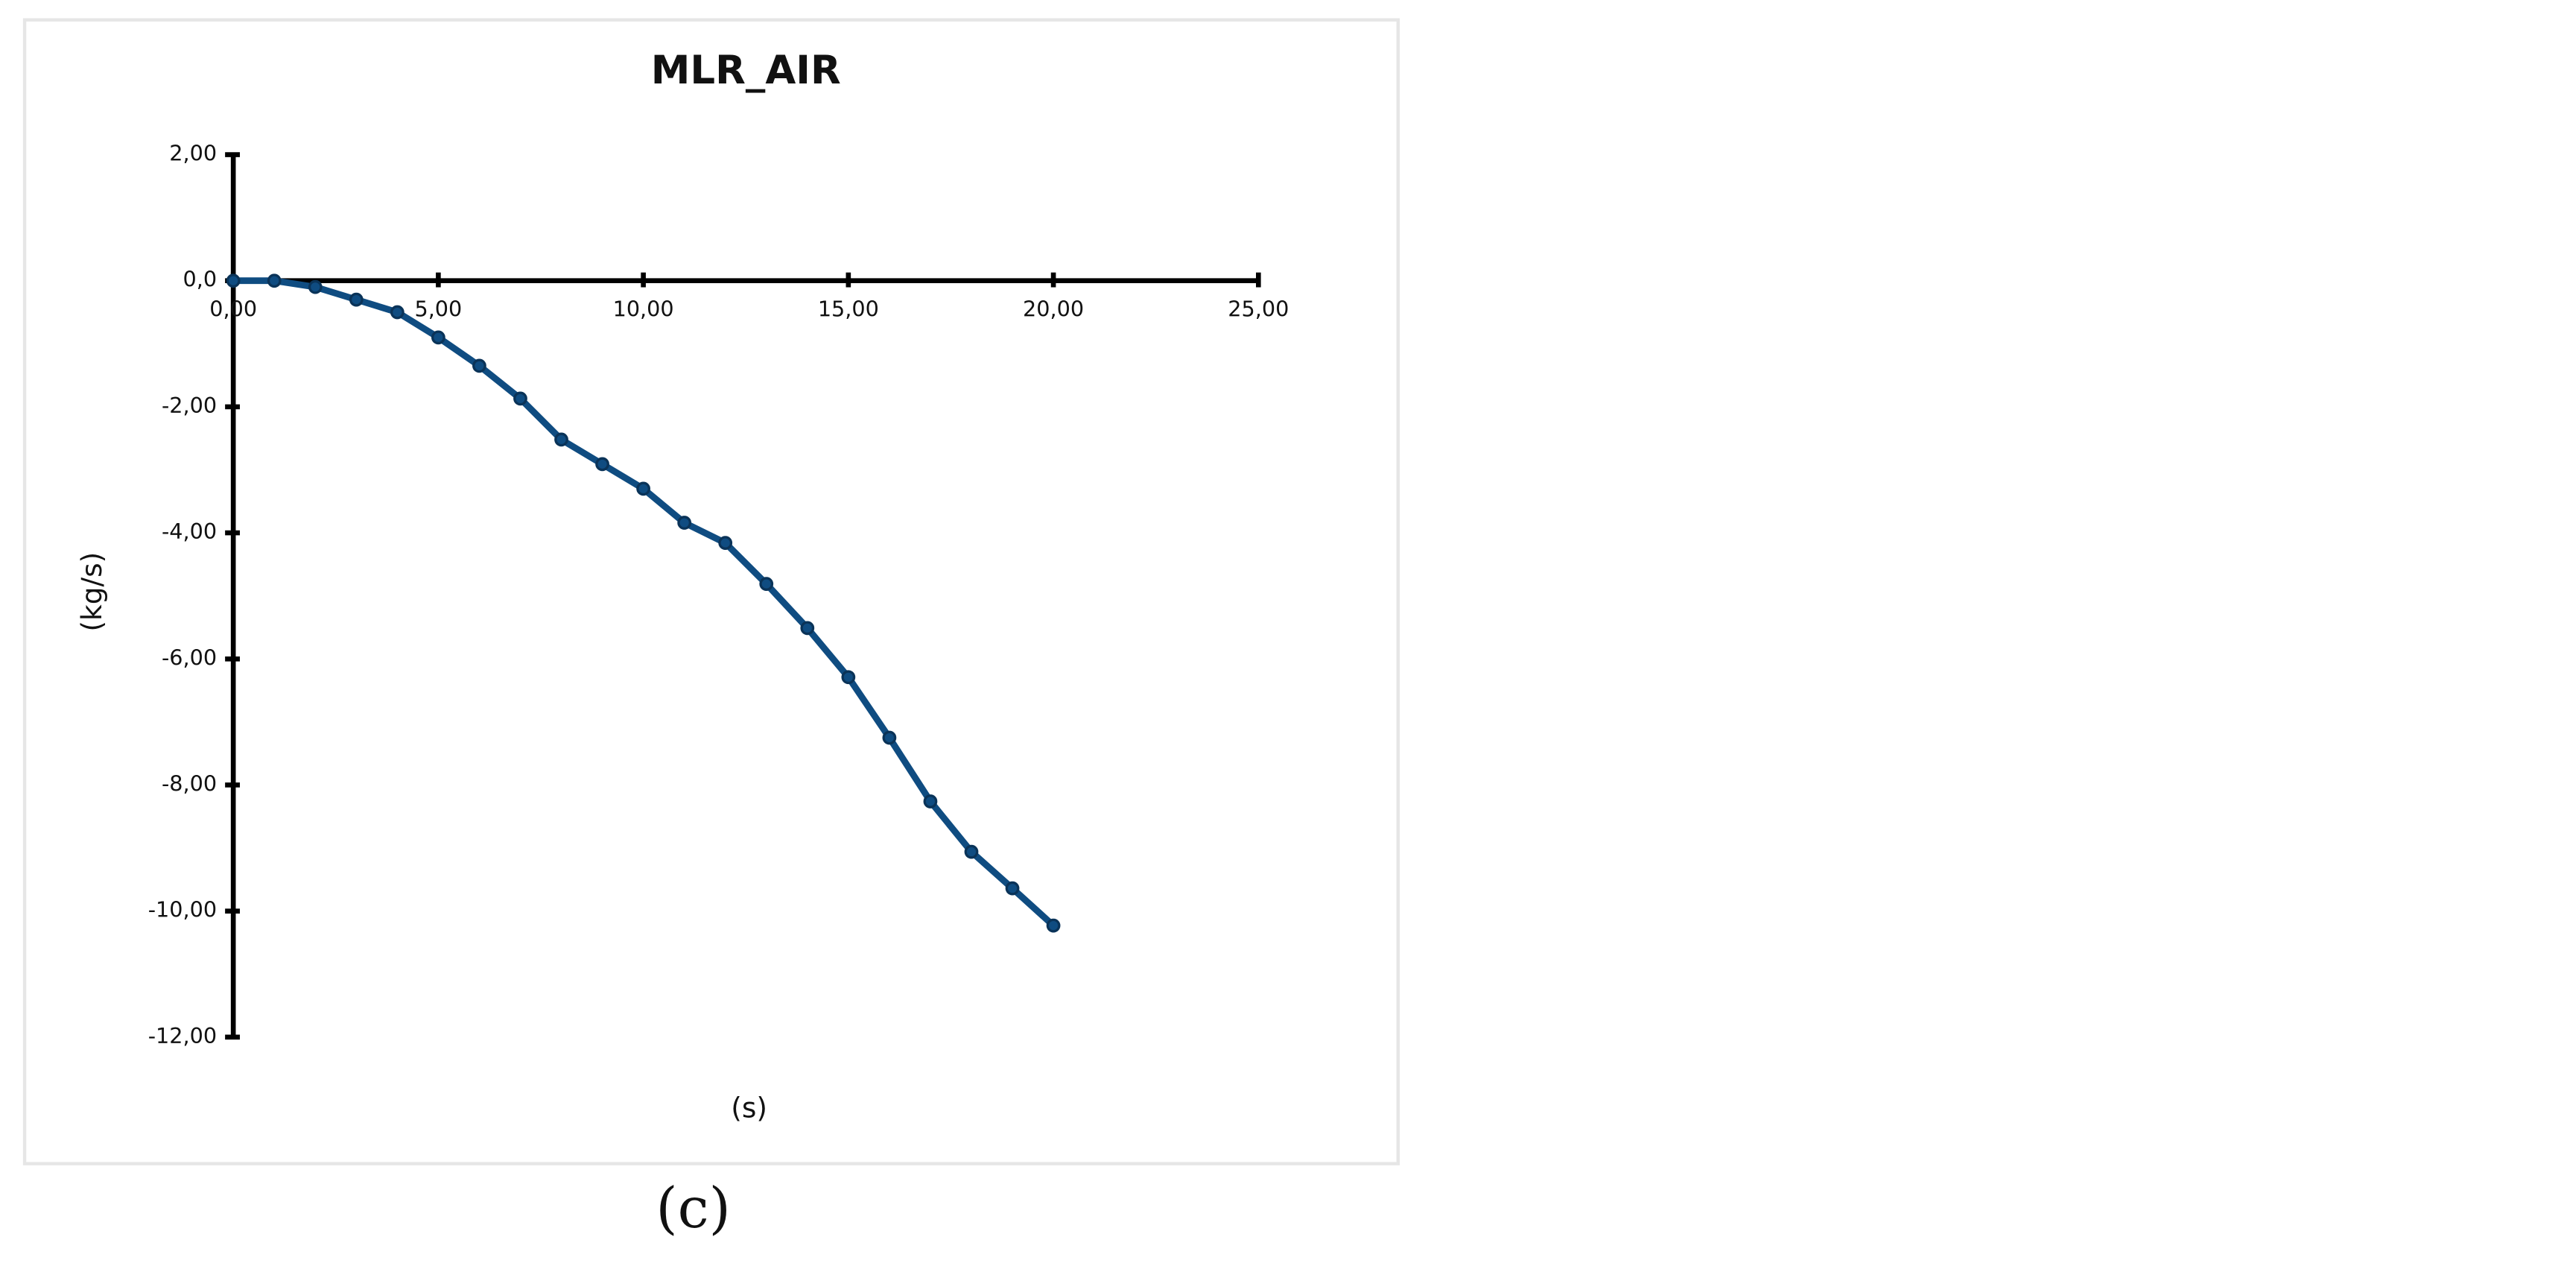  What do you see at coordinates (190, 531) in the screenshot?
I see `y-tick-label: -4,00` at bounding box center [190, 531].